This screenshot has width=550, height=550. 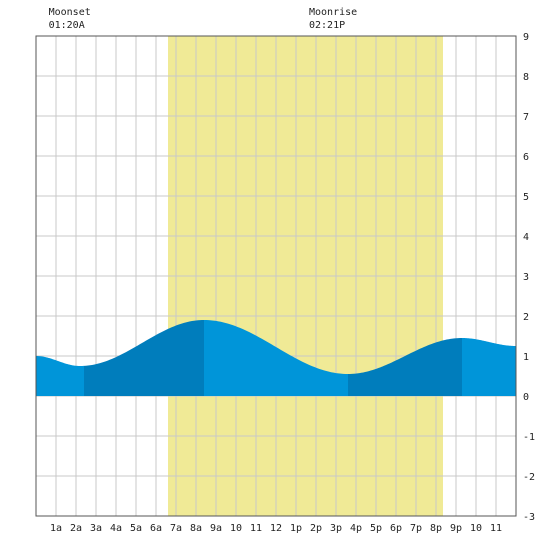 I want to click on x-tick-label: 9p, so click(x=456, y=528).